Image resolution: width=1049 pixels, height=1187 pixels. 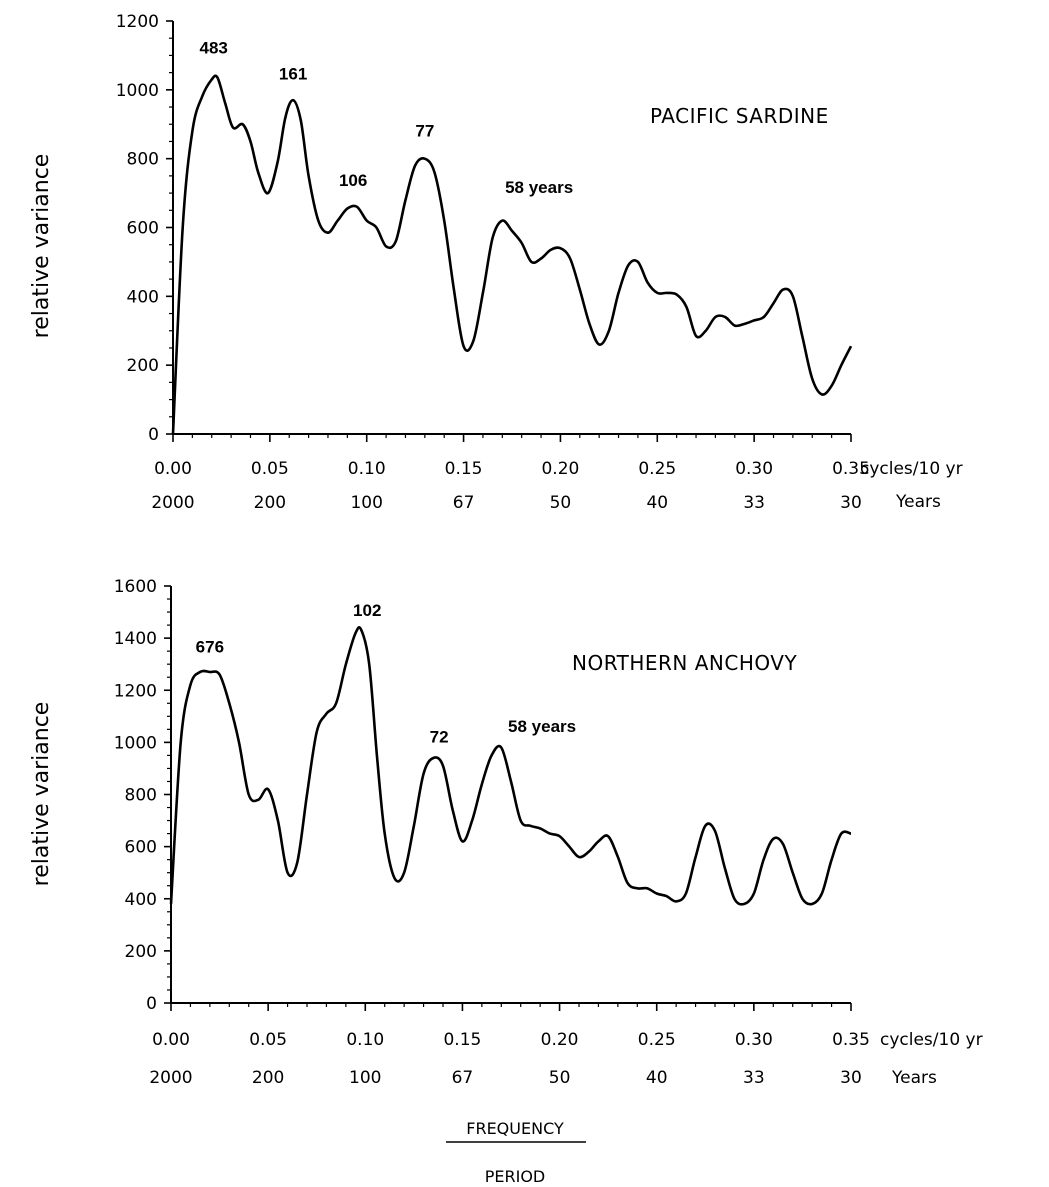 I want to click on anchovy-period-tick-label: 2000, so click(x=170, y=1078).